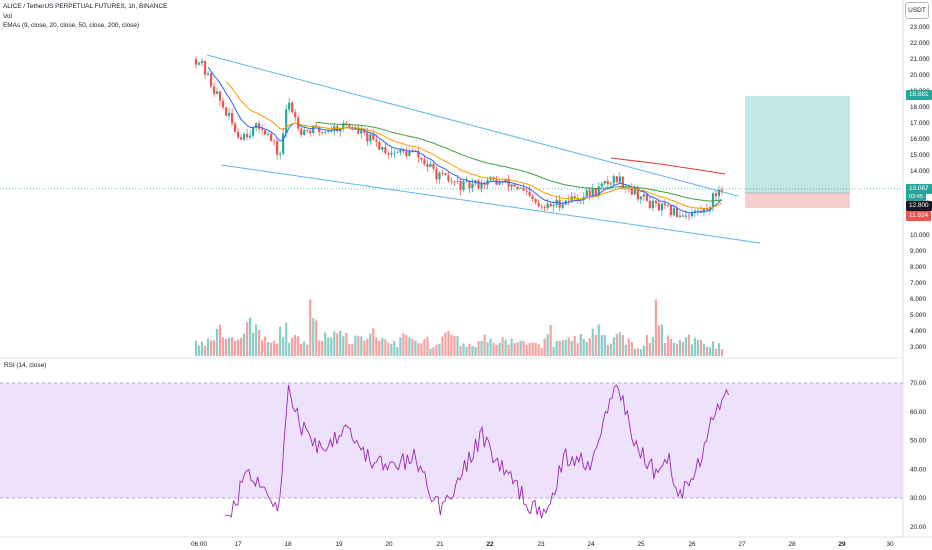 The height and width of the screenshot is (550, 932). Describe the element at coordinates (797, 144) in the screenshot. I see `profit-zone` at that location.